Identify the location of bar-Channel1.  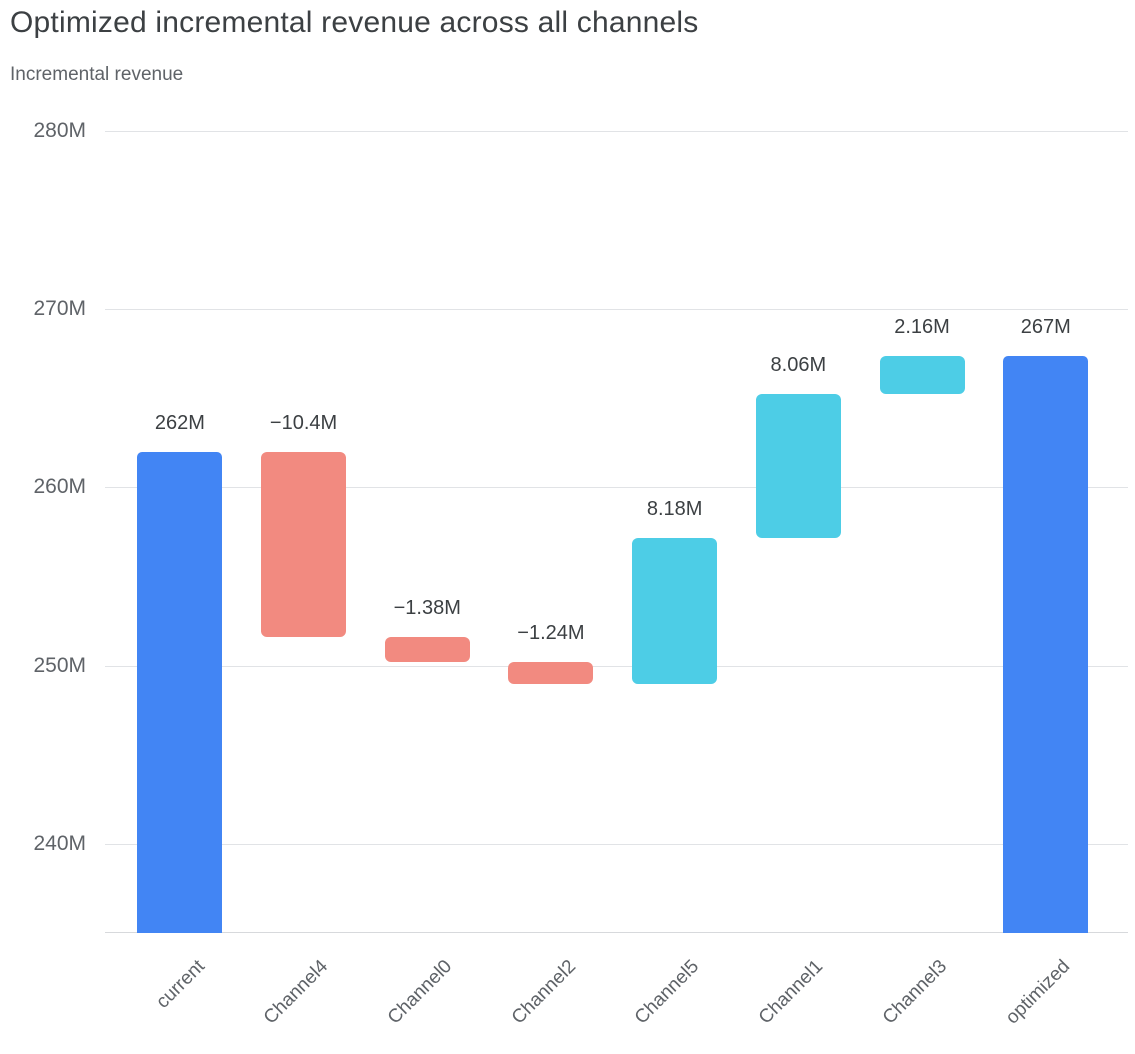
(798, 466).